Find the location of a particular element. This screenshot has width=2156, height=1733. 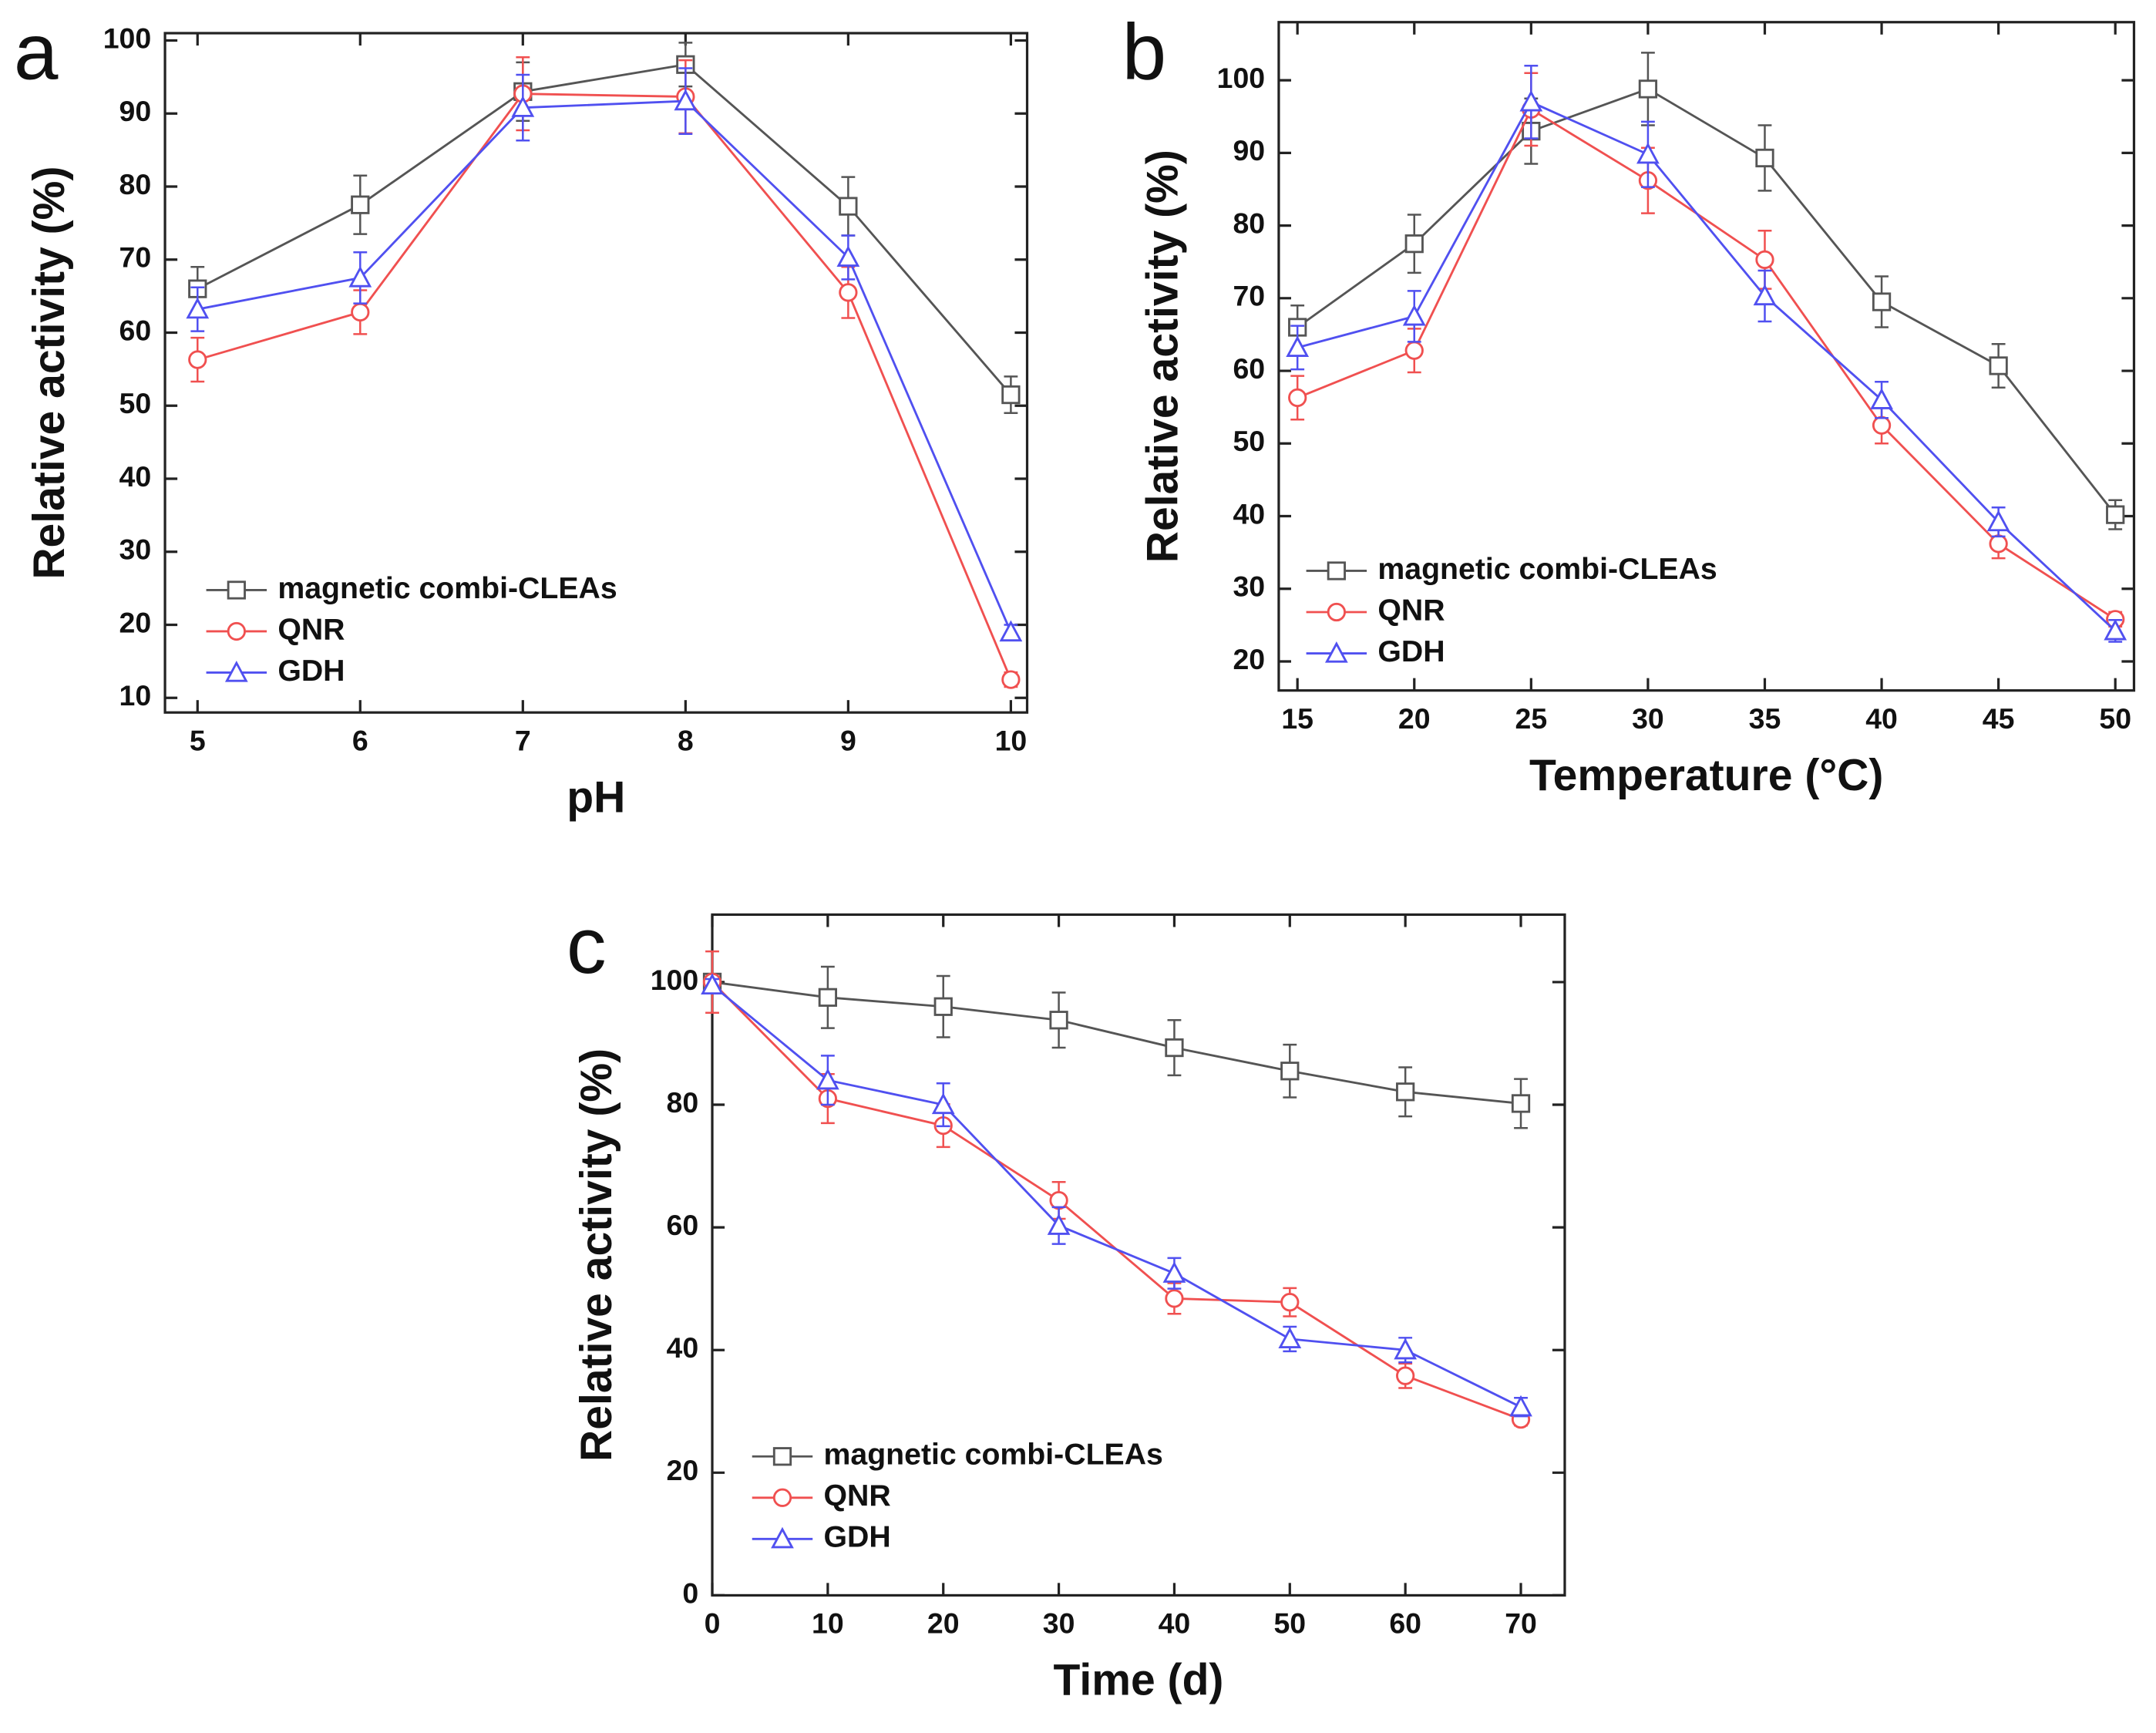

legend-label: QNR is located at coordinates (857, 1496).